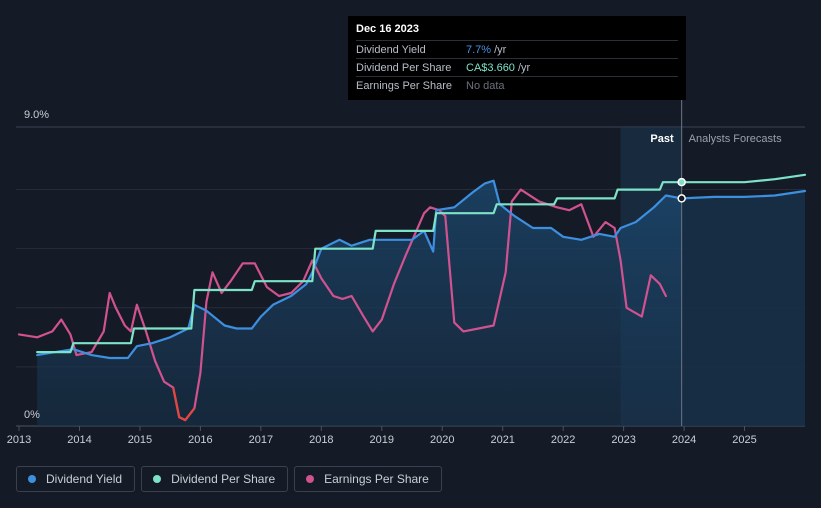 Image resolution: width=821 pixels, height=508 pixels. I want to click on y-tick-label: 9.0%, so click(36, 115).